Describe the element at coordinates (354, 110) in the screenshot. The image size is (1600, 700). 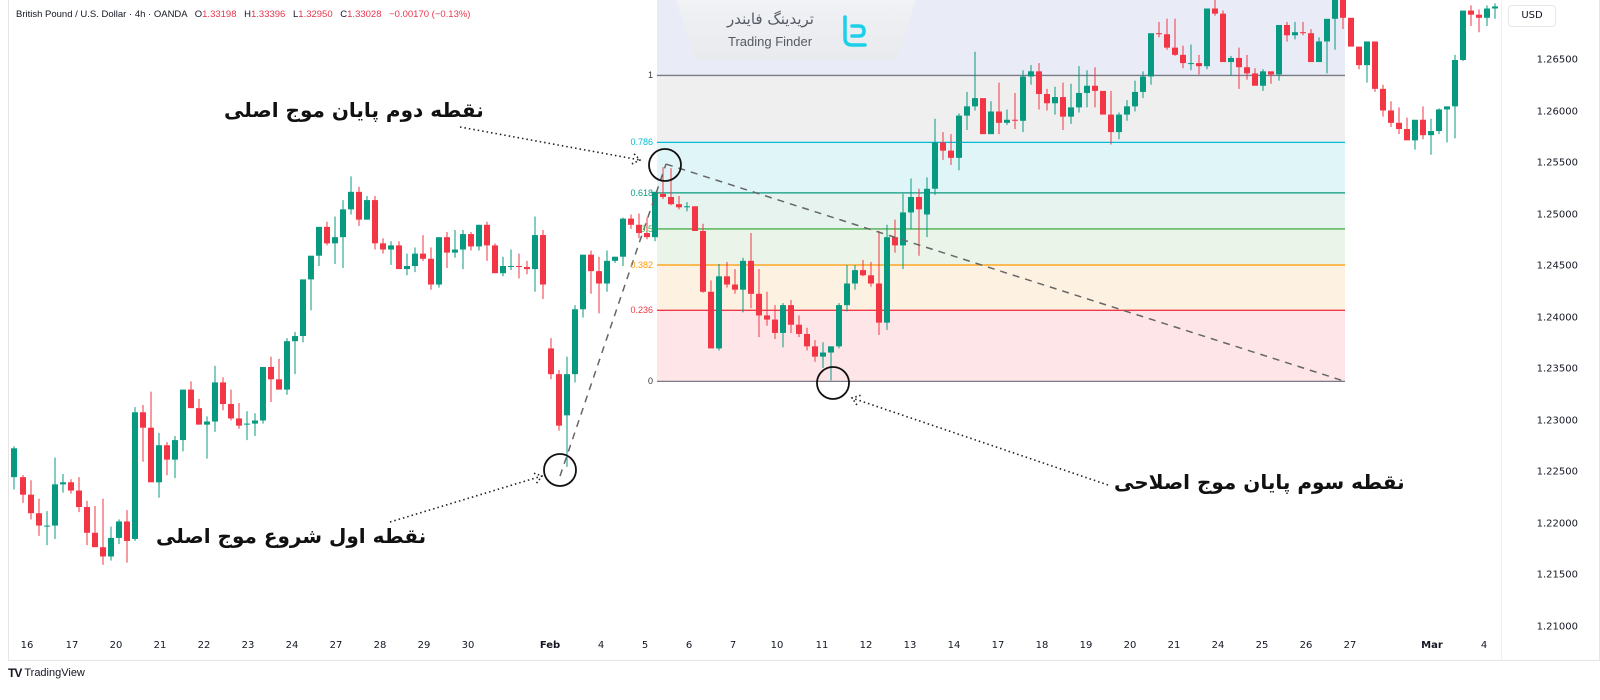
I see `annotation-point-2: نقطه دوم پایان موج اصلی` at that location.